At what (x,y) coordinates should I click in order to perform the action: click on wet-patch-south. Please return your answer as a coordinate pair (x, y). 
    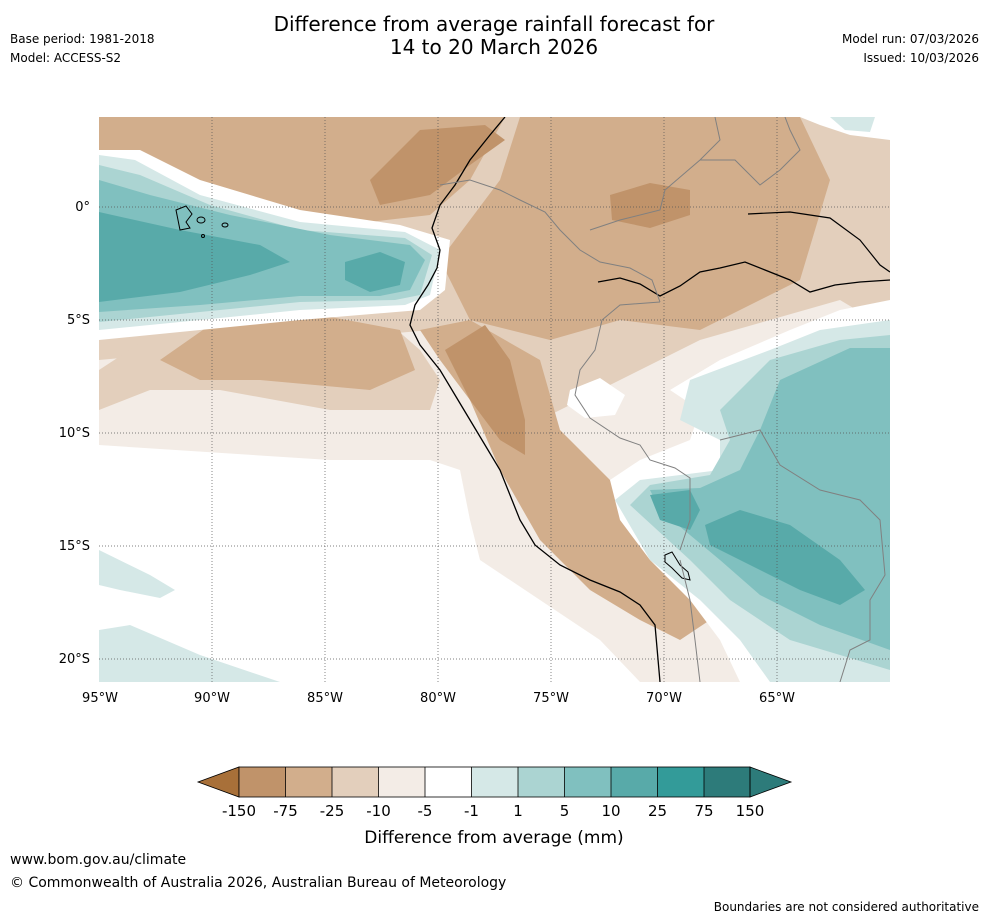
    Looking at the image, I should click on (189, 653).